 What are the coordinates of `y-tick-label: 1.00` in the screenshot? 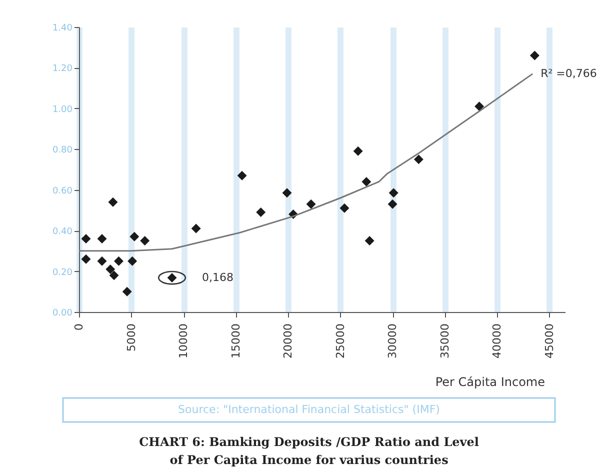 It's located at (62, 109).